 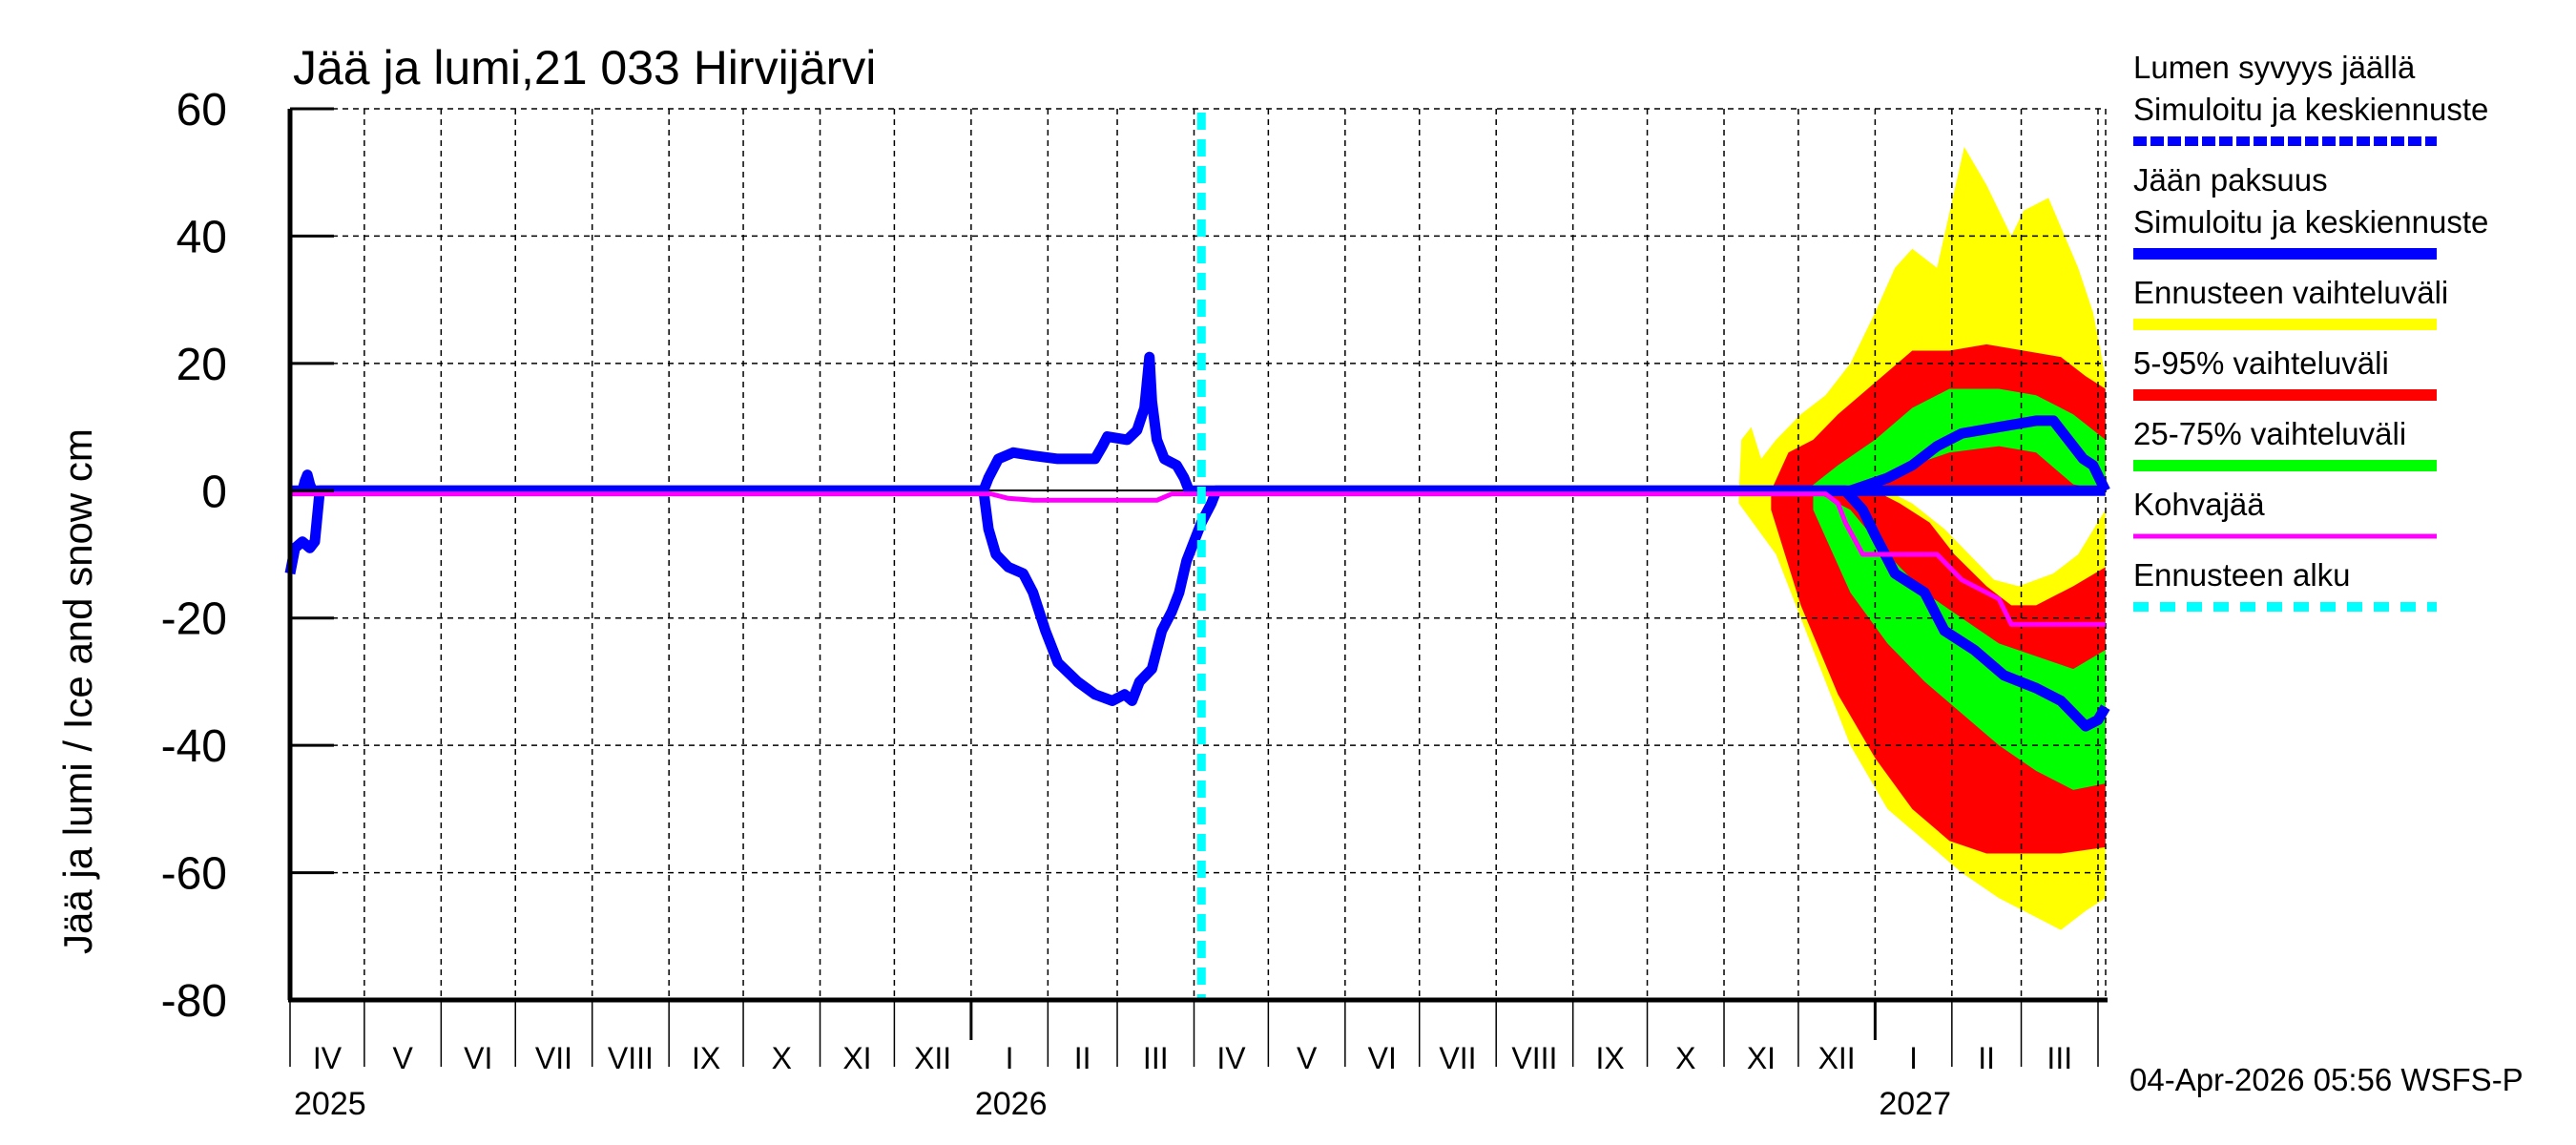 I want to click on year-label: 2025, so click(x=330, y=1104).